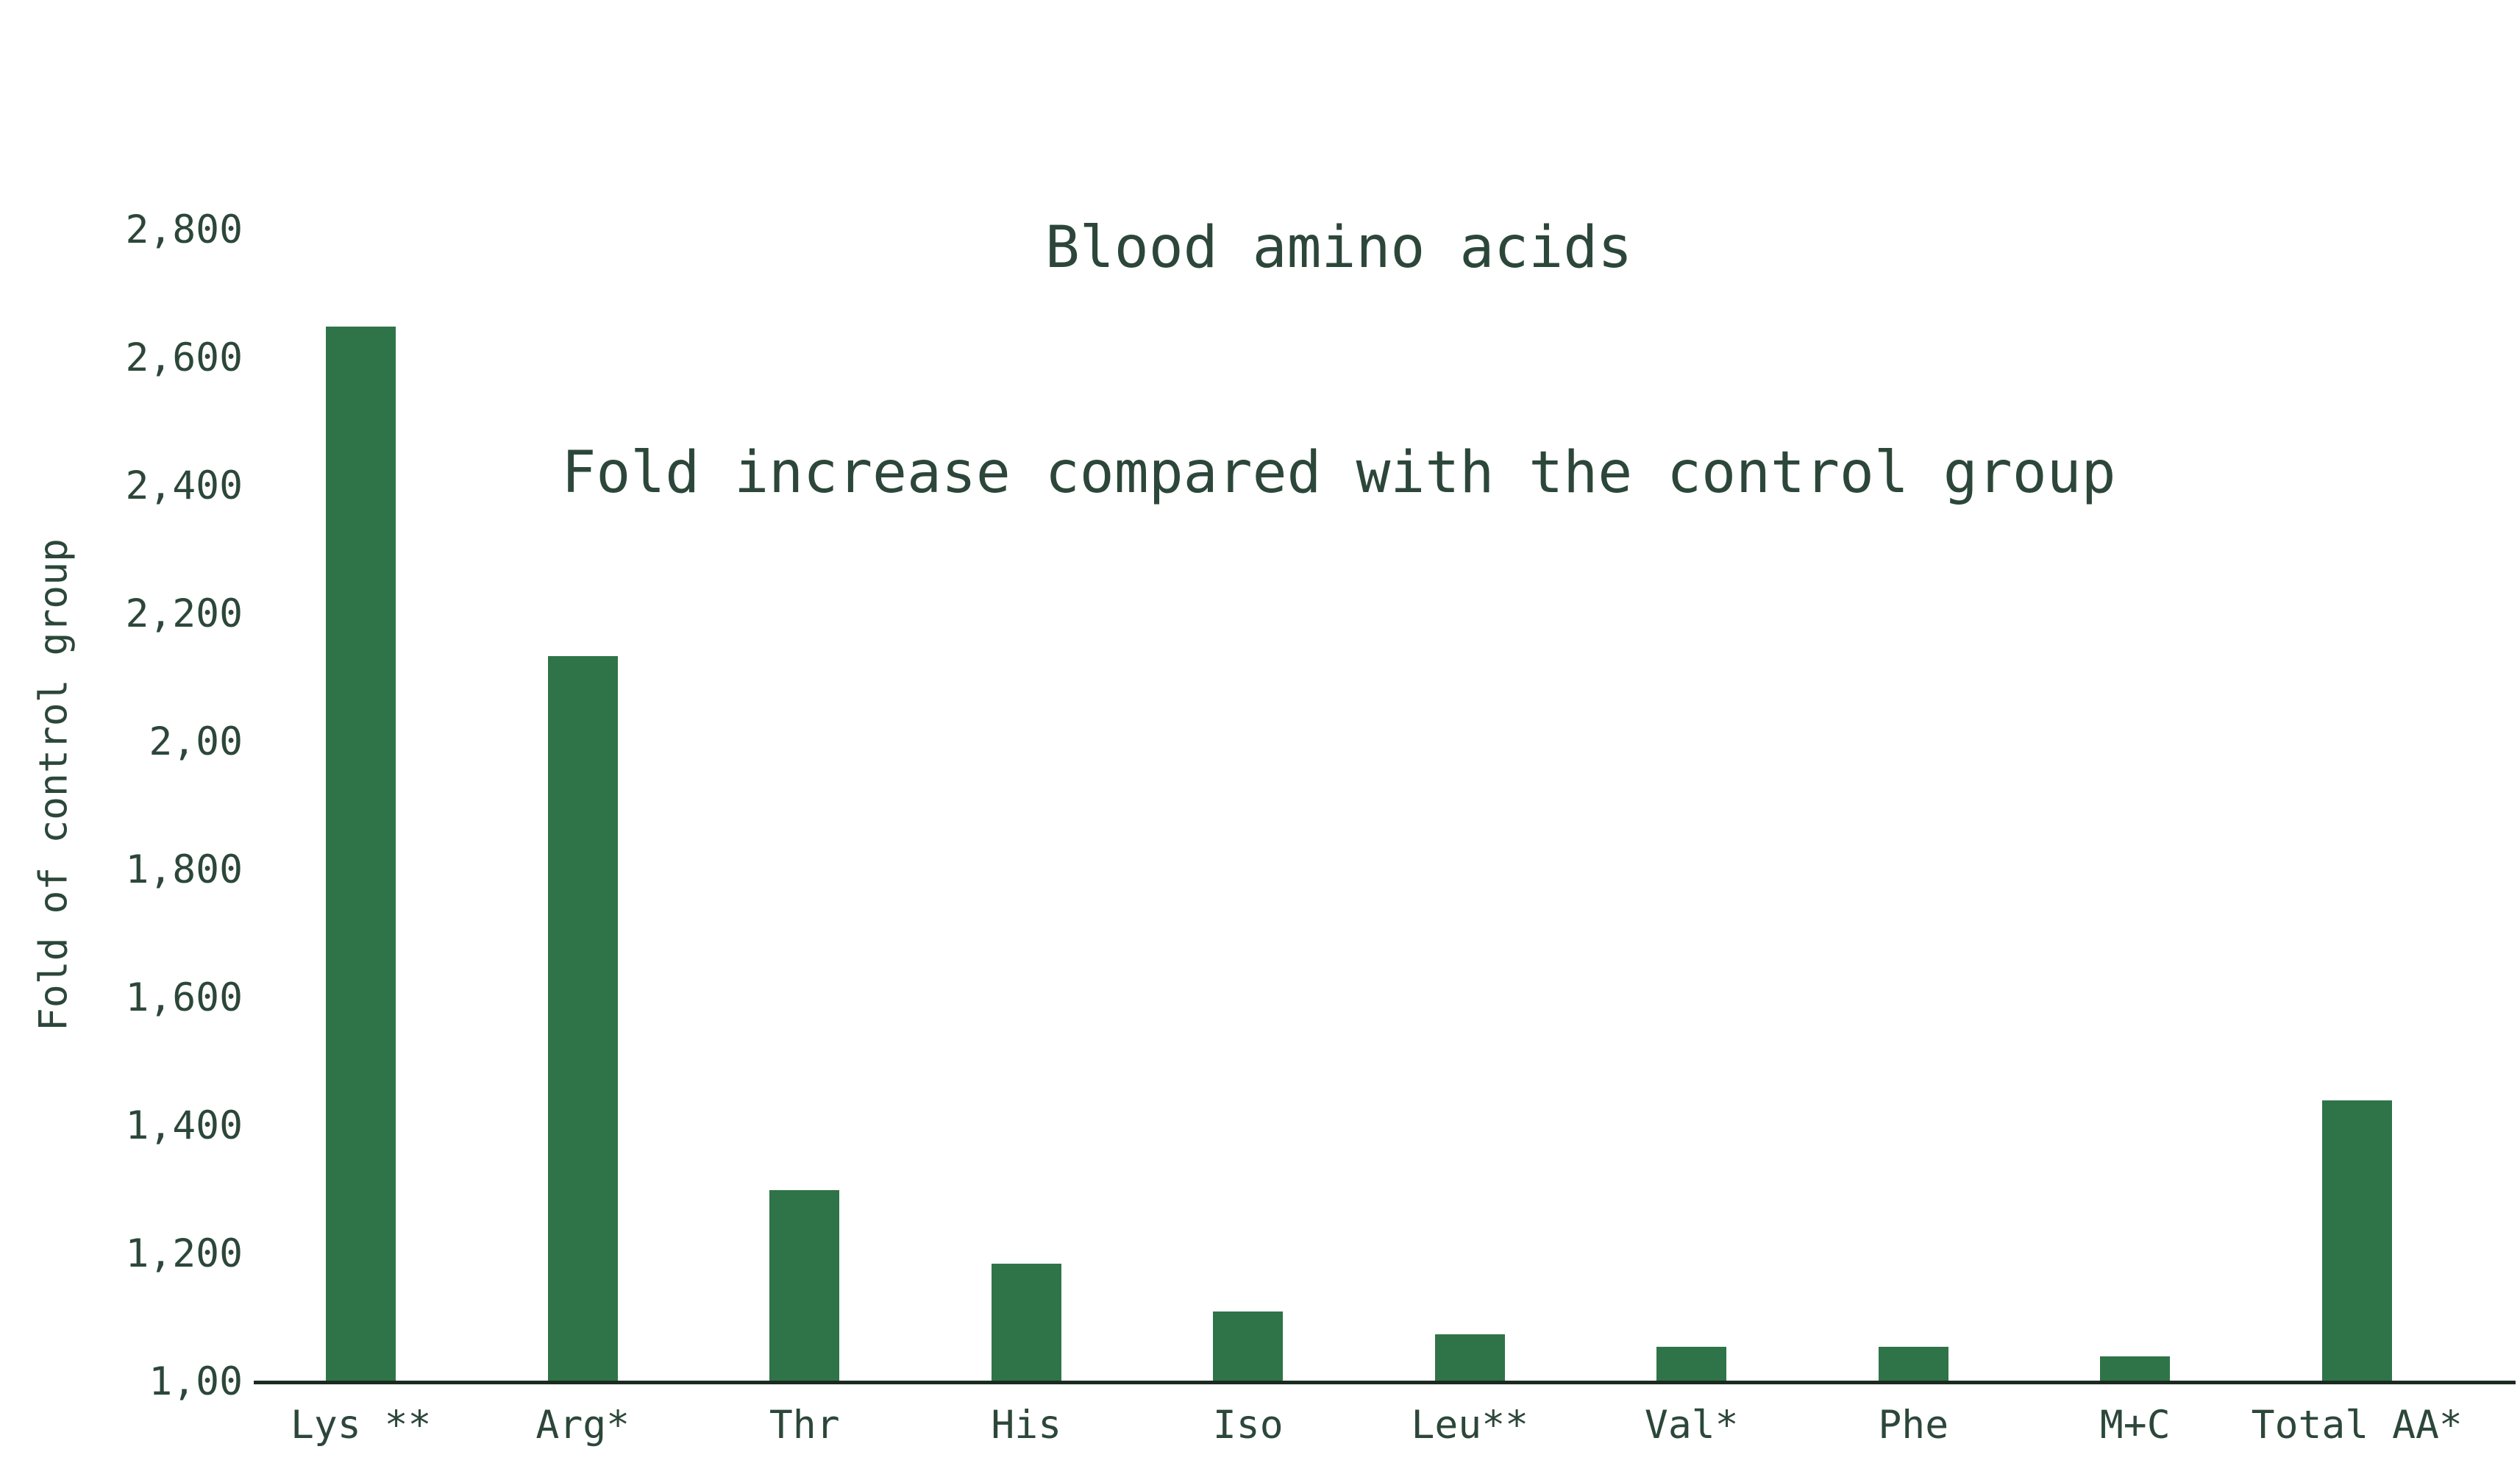 This screenshot has height=1477, width=2520. Describe the element at coordinates (2357, 1425) in the screenshot. I see `x-tick-label: Total AA*` at that location.